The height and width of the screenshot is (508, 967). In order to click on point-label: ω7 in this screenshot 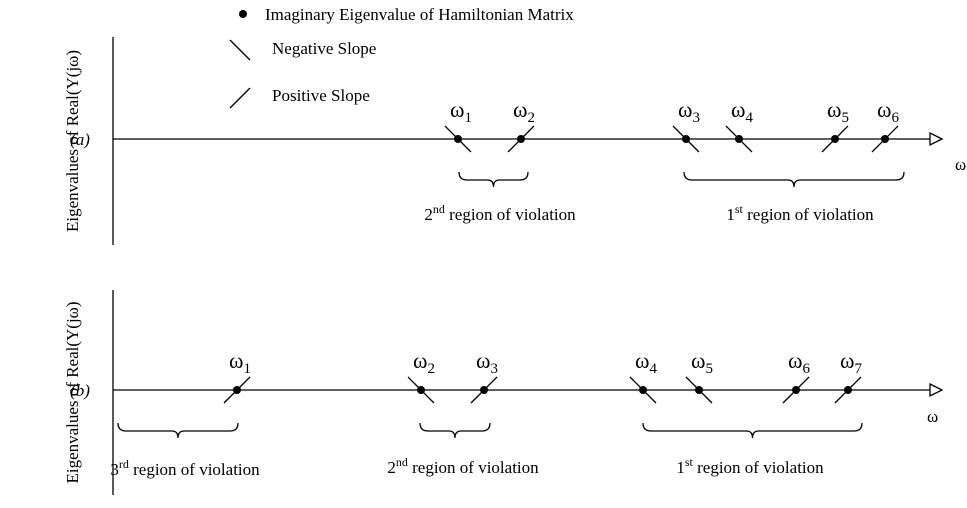, I will do `click(851, 362)`.